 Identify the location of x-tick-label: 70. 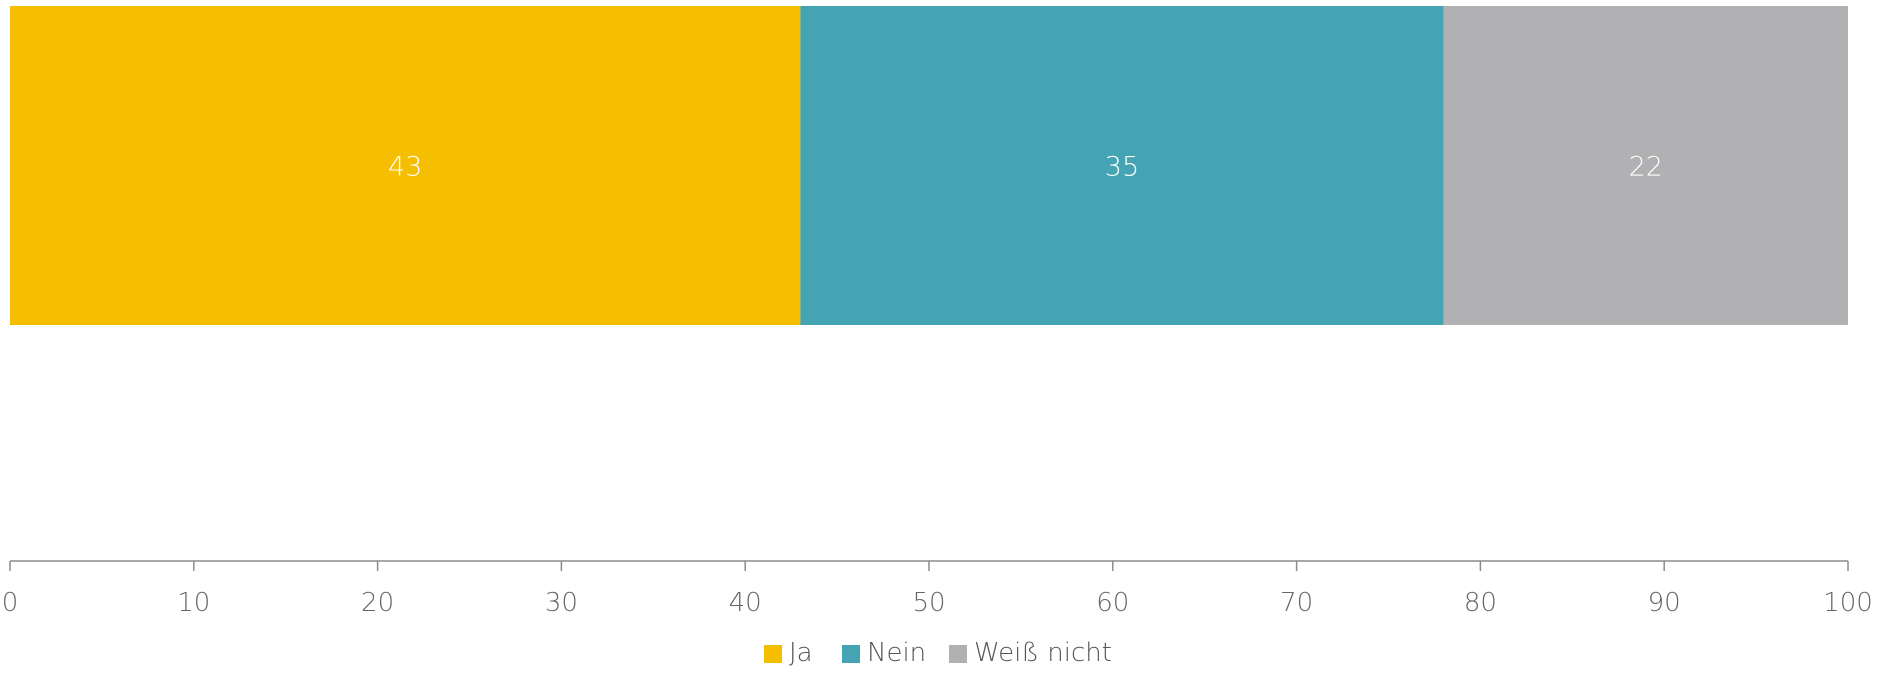
(1296, 603).